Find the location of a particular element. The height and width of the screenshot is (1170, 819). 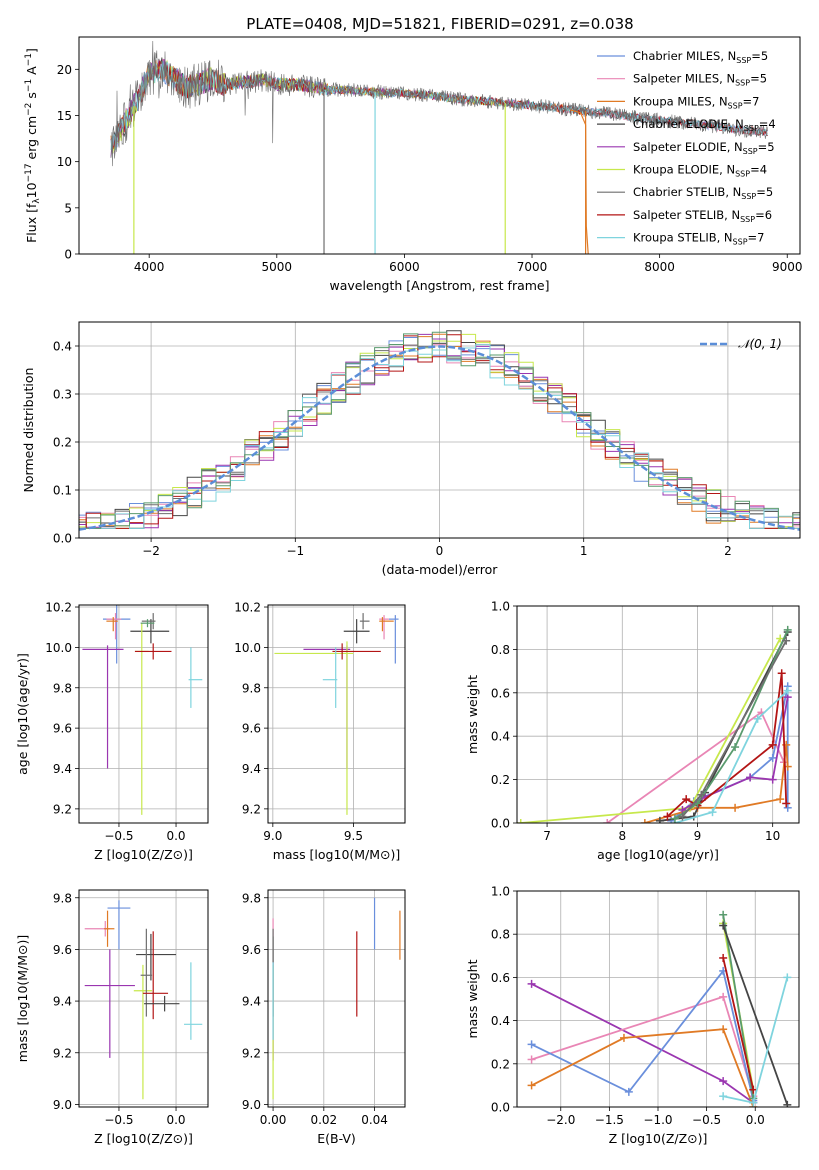

x-tick-label: 0.0 is located at coordinates (755, 1120).